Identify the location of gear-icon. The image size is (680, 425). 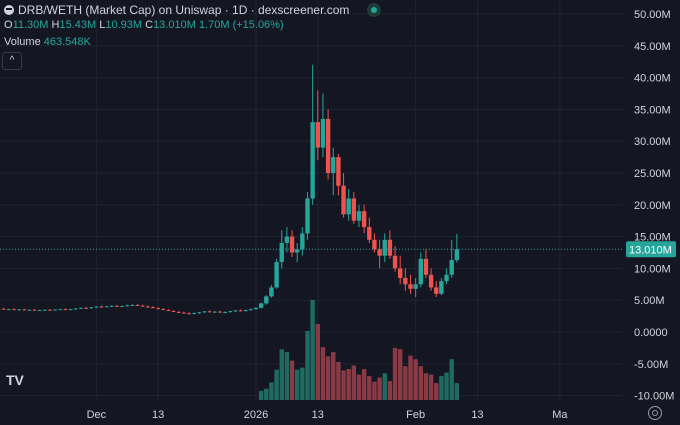
(655, 413).